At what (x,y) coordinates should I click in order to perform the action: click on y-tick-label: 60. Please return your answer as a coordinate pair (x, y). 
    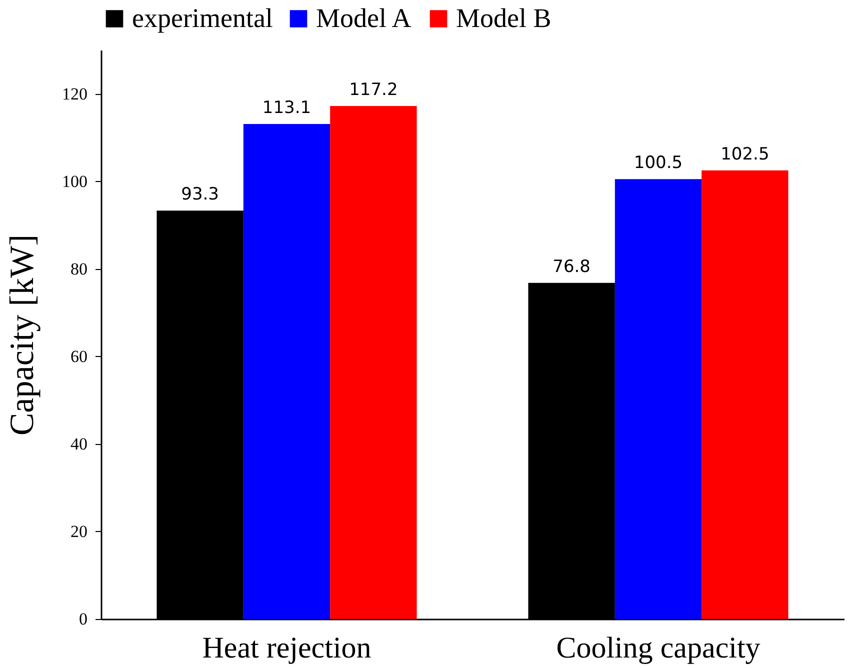
    Looking at the image, I should click on (79, 356).